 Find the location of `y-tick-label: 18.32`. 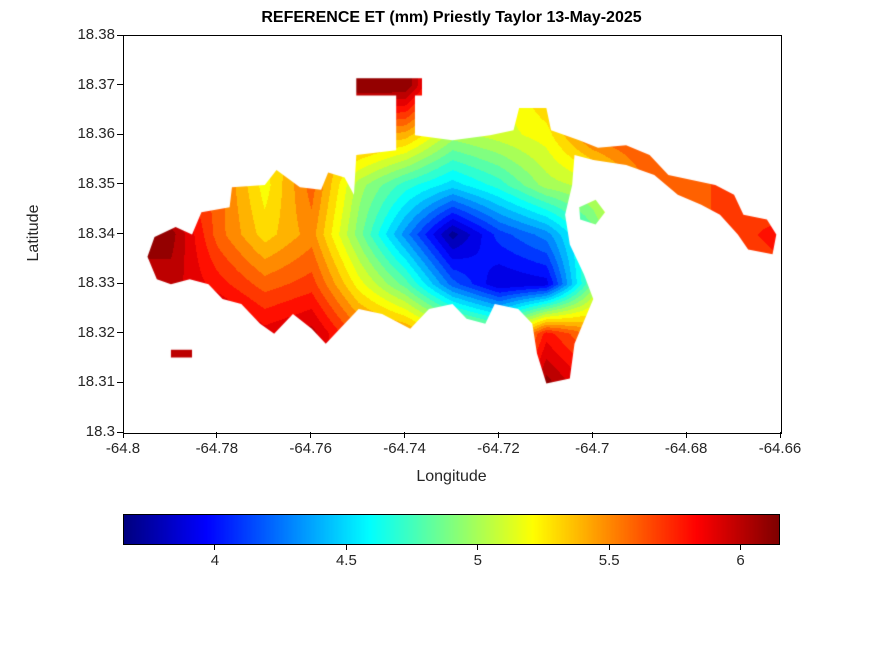

y-tick-label: 18.32 is located at coordinates (96, 332).